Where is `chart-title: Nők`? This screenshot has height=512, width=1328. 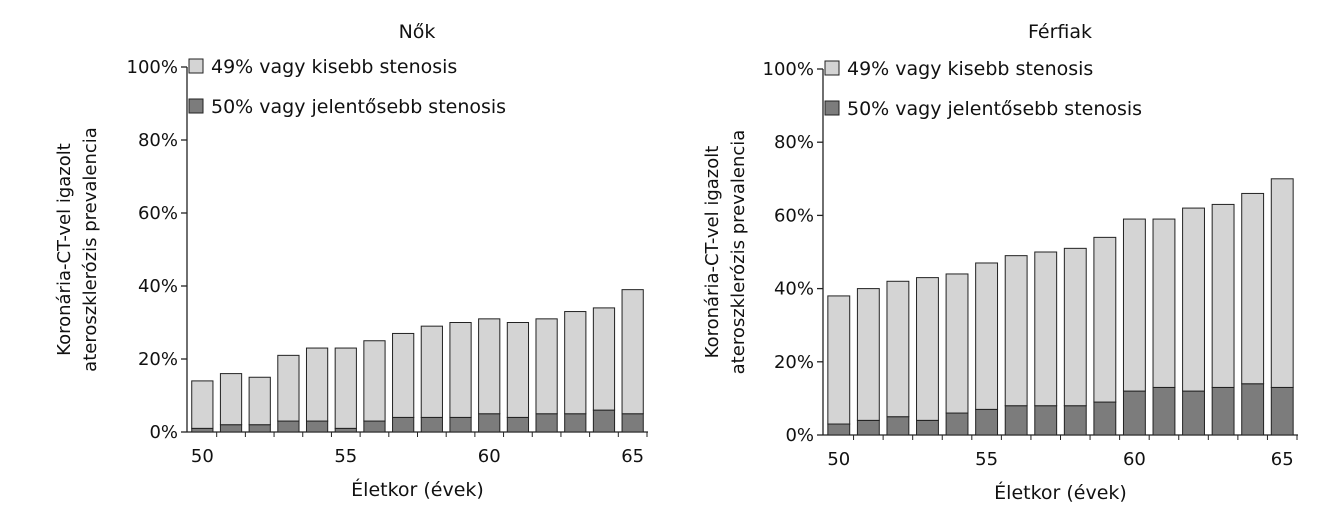
chart-title: Nők is located at coordinates (417, 32).